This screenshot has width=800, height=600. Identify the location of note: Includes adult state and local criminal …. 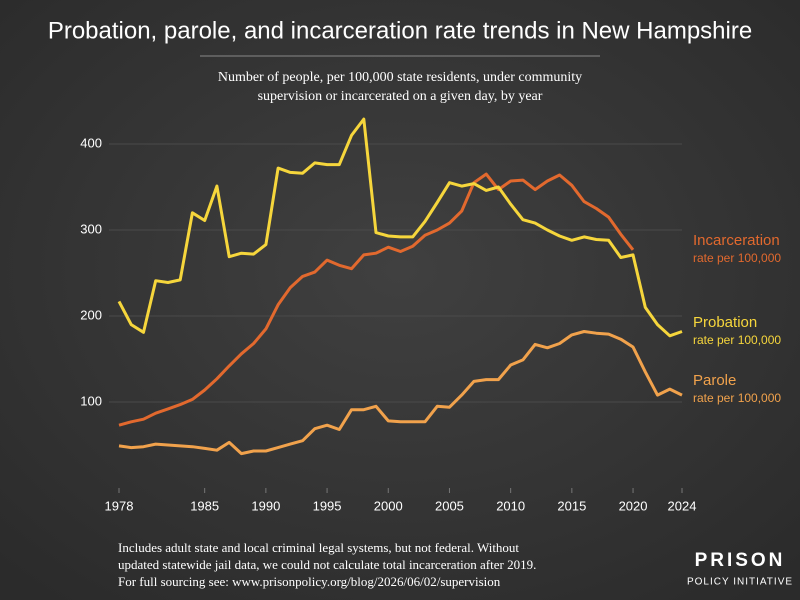
(318, 547).